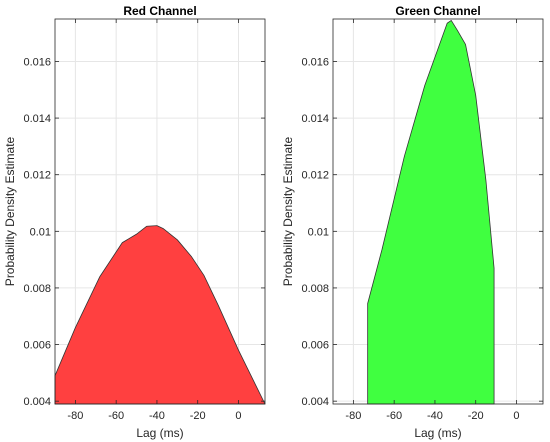 The height and width of the screenshot is (442, 550). Describe the element at coordinates (318, 232) in the screenshot. I see `green-channel-y-tick-label: 0.01` at that location.